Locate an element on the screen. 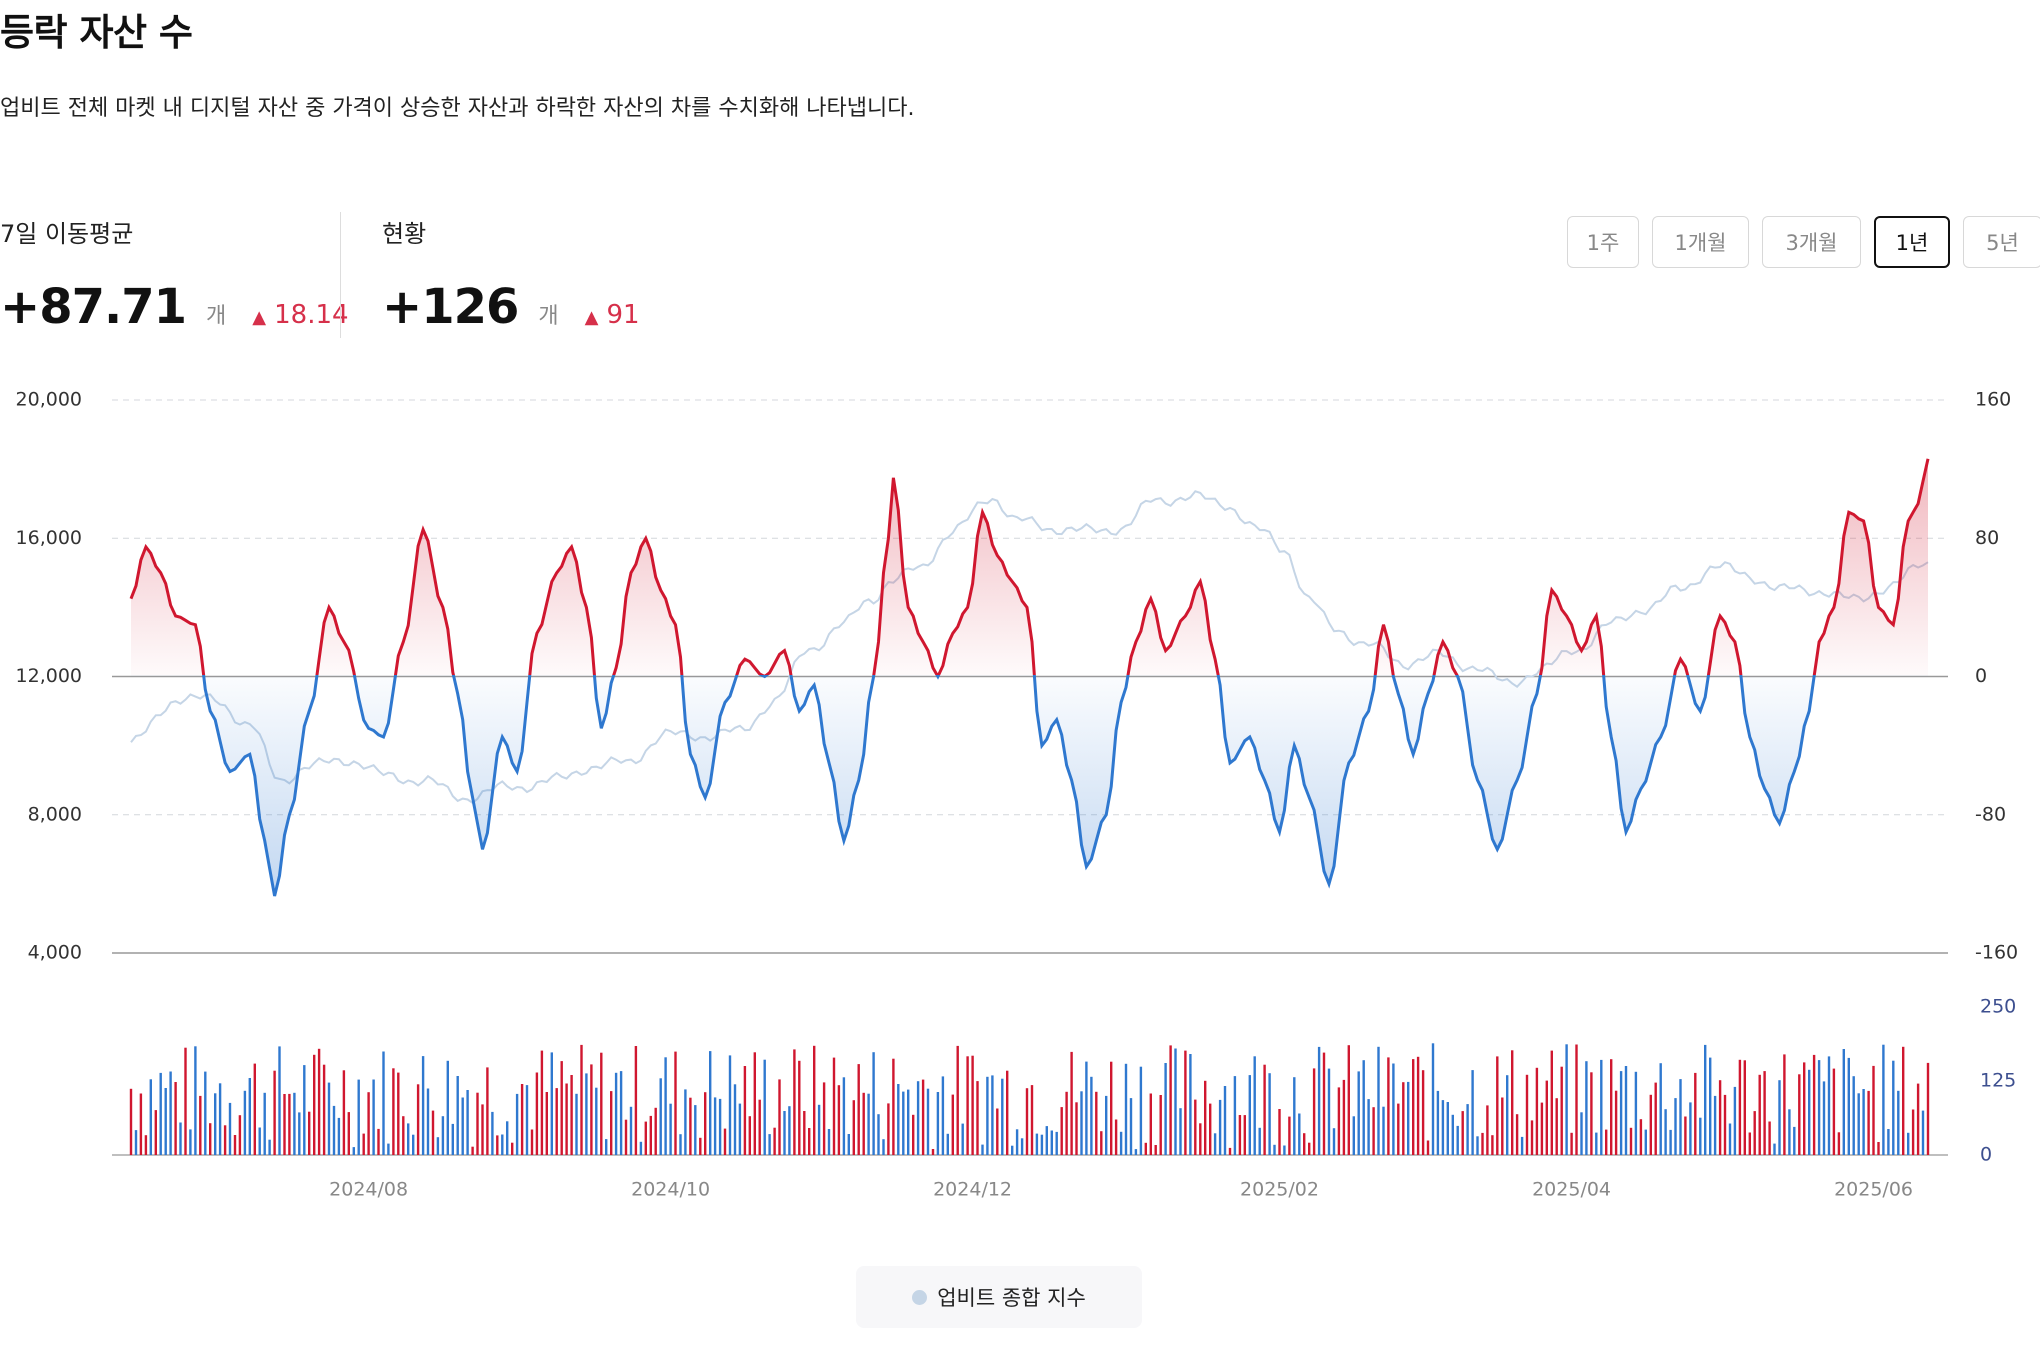 This screenshot has height=1358, width=2040. y-right-tick-label: -160 is located at coordinates (1996, 953).